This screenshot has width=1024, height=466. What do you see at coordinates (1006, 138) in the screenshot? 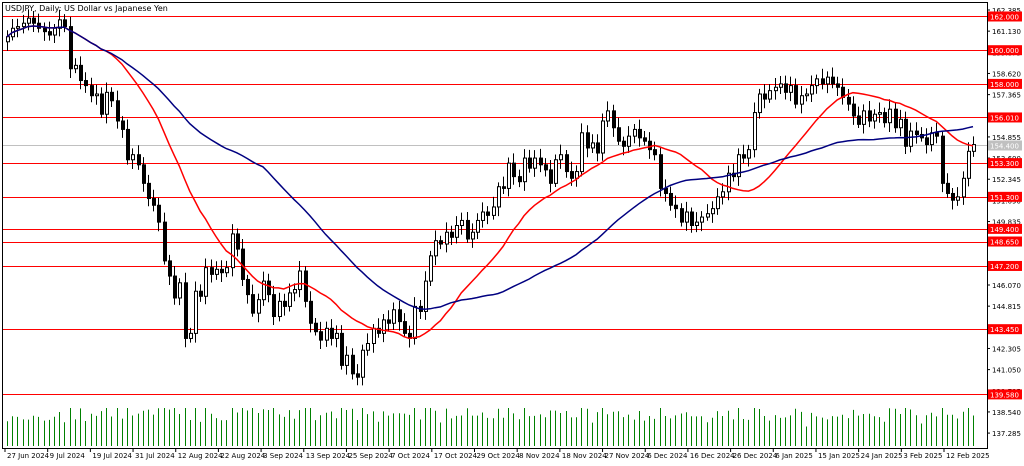
I see `price-tick-label: 154.855` at bounding box center [1006, 138].